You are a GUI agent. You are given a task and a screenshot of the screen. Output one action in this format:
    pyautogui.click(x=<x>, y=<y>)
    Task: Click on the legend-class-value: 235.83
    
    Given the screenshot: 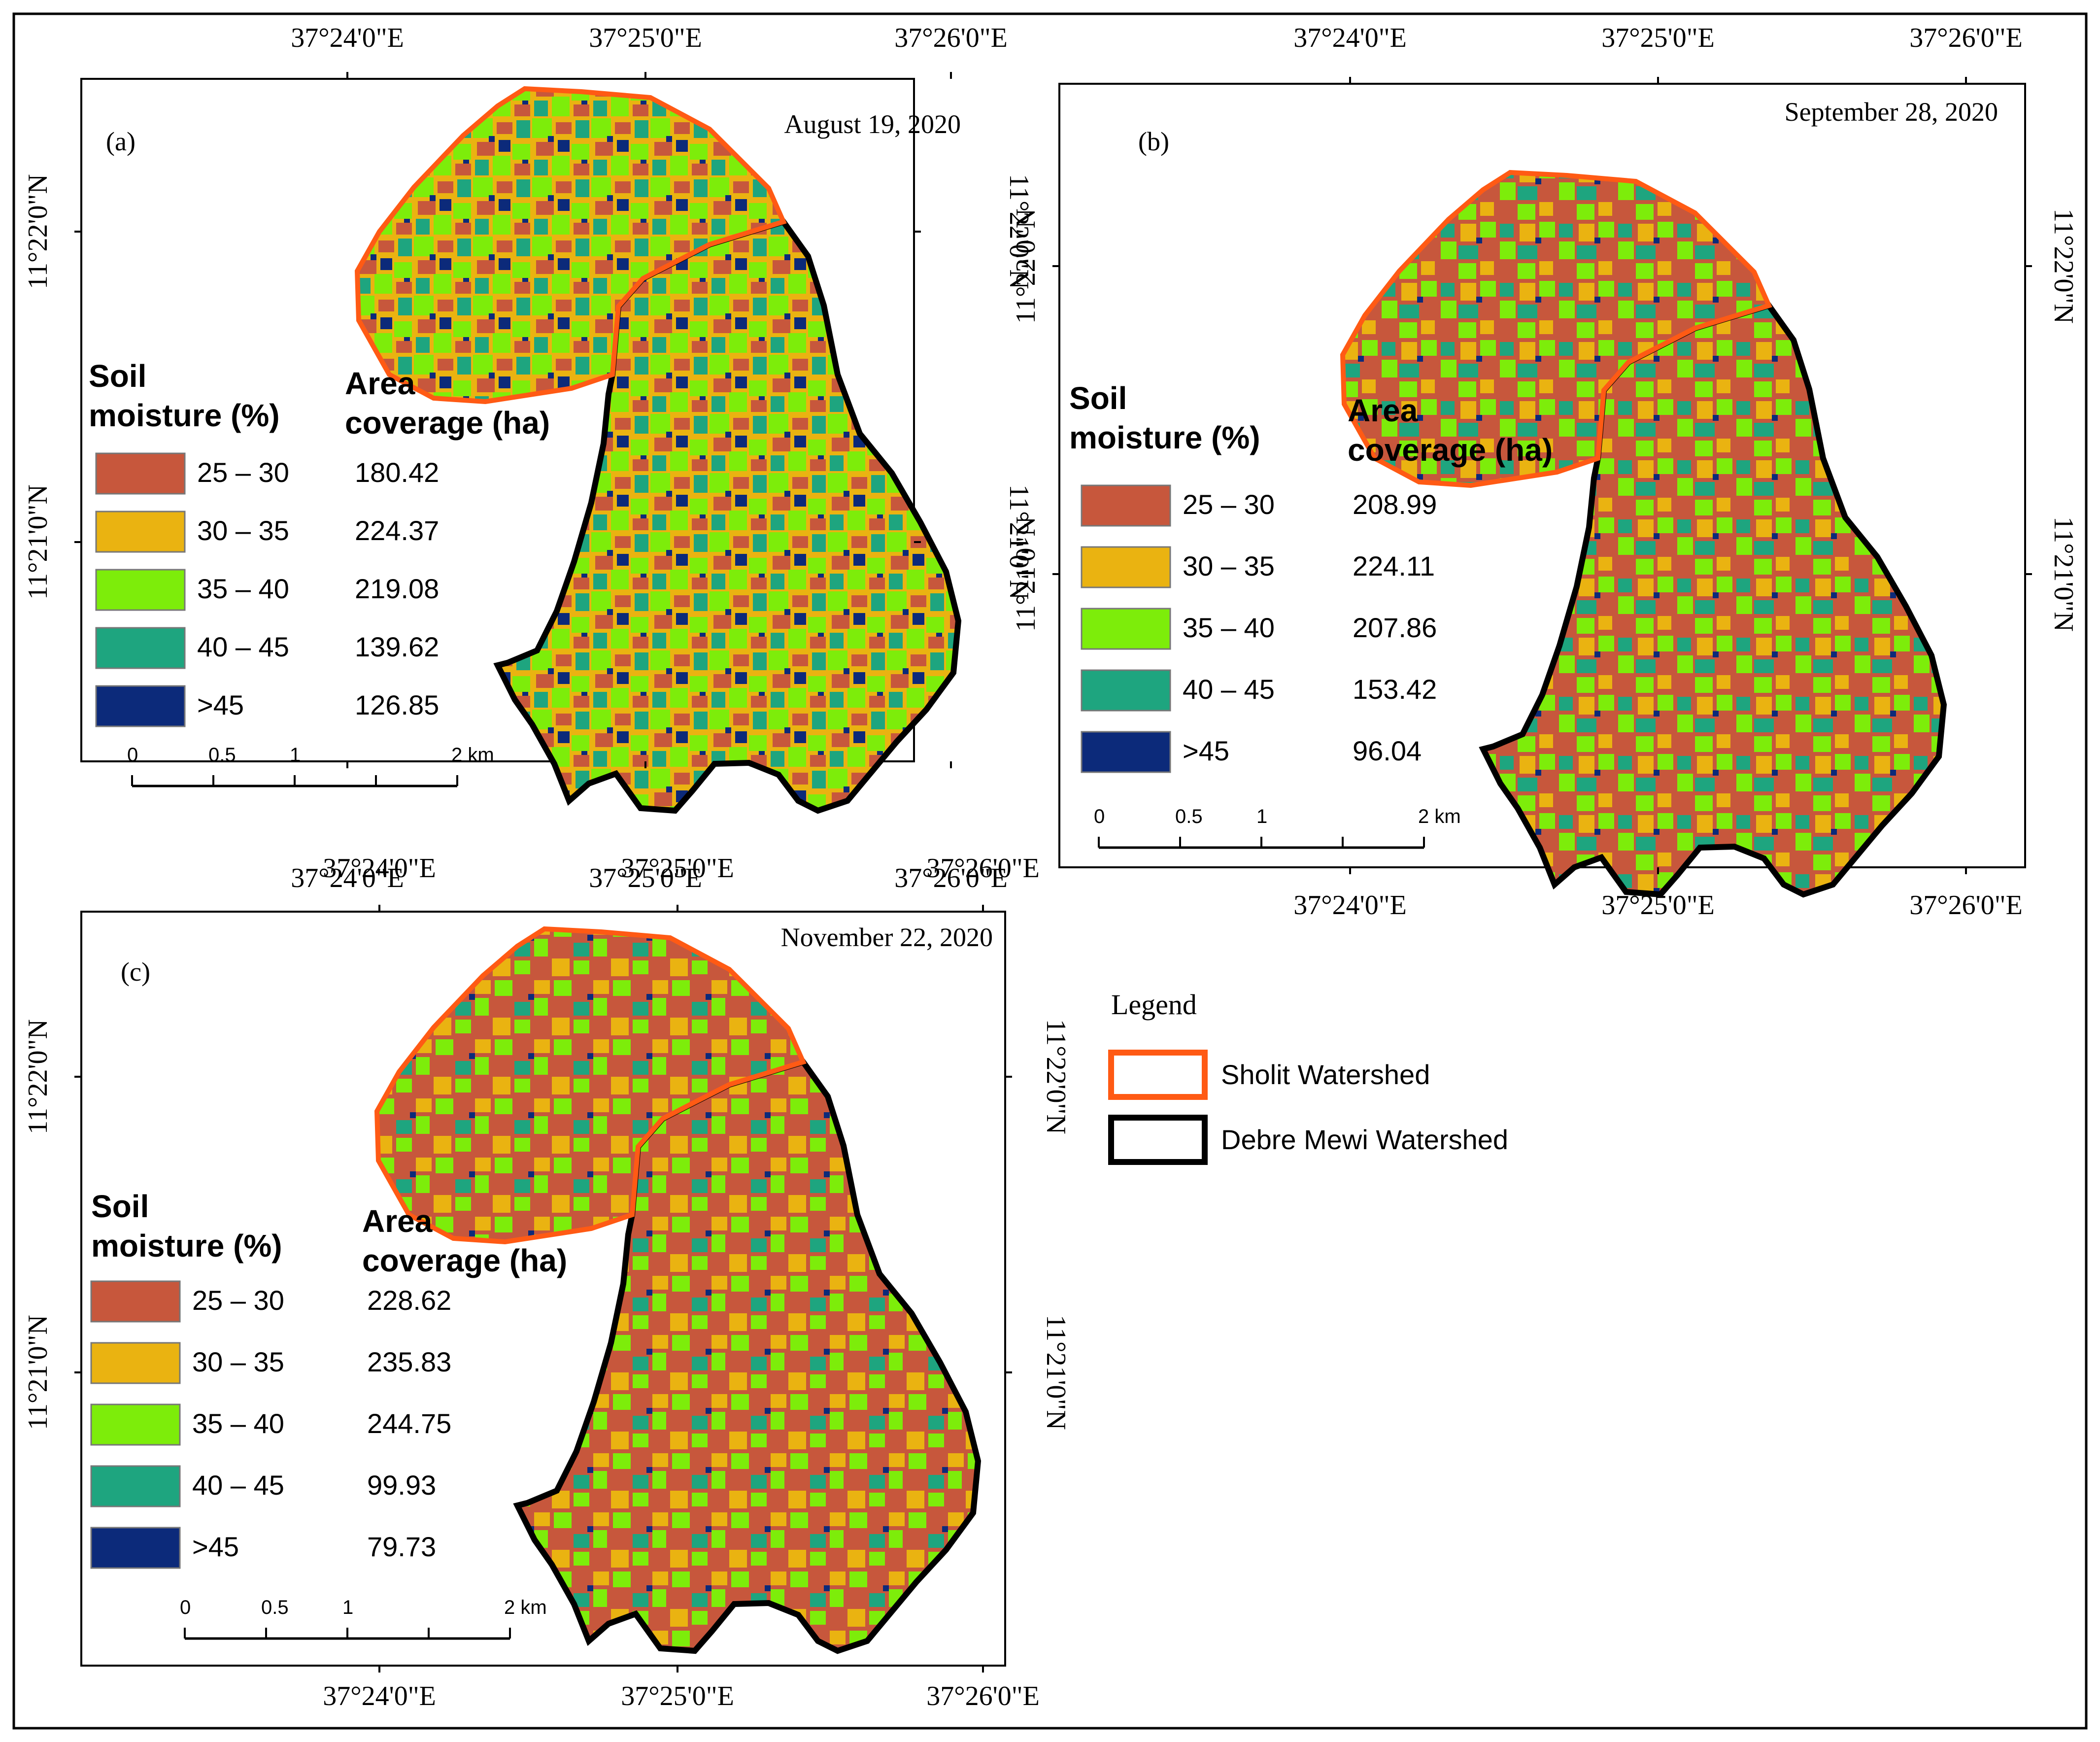 What is the action you would take?
    pyautogui.click(x=409, y=1361)
    